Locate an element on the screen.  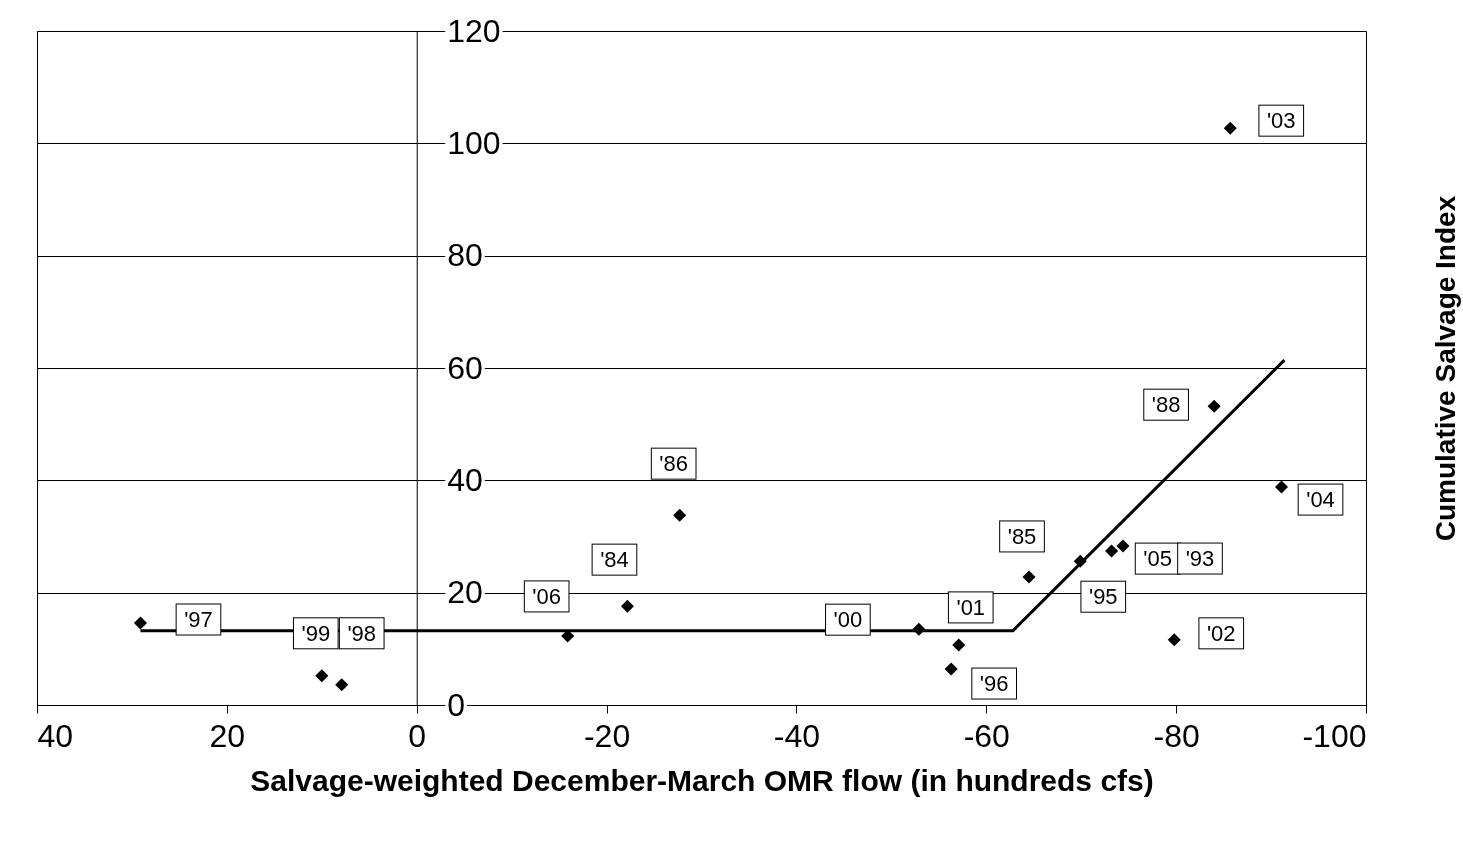
x-tick-label: -20 is located at coordinates (607, 735).